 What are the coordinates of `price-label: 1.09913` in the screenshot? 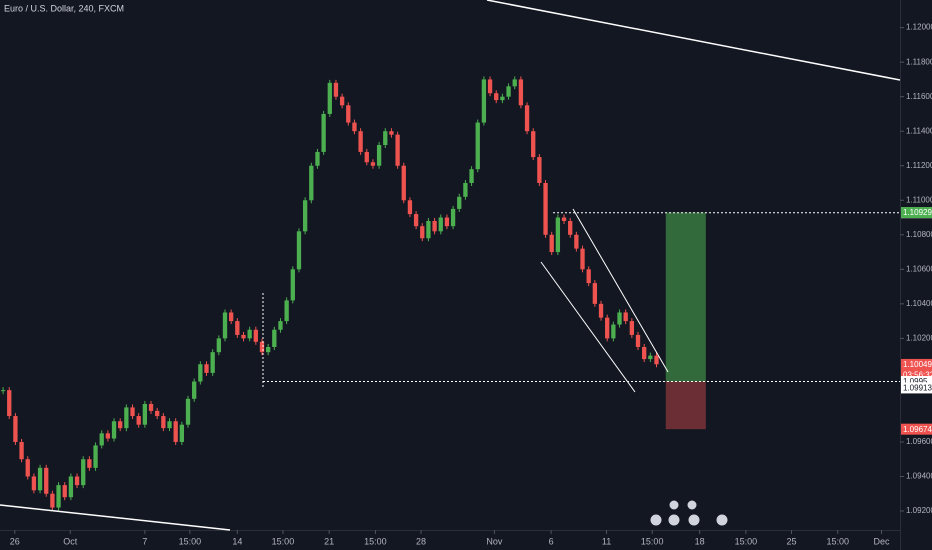 It's located at (917, 388).